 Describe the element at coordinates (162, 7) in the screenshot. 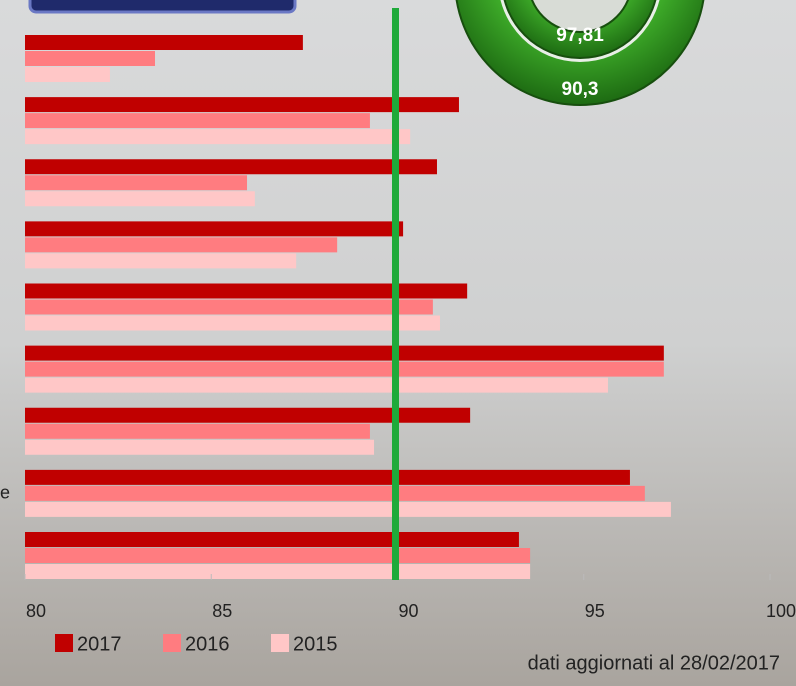

I see `header-box` at that location.